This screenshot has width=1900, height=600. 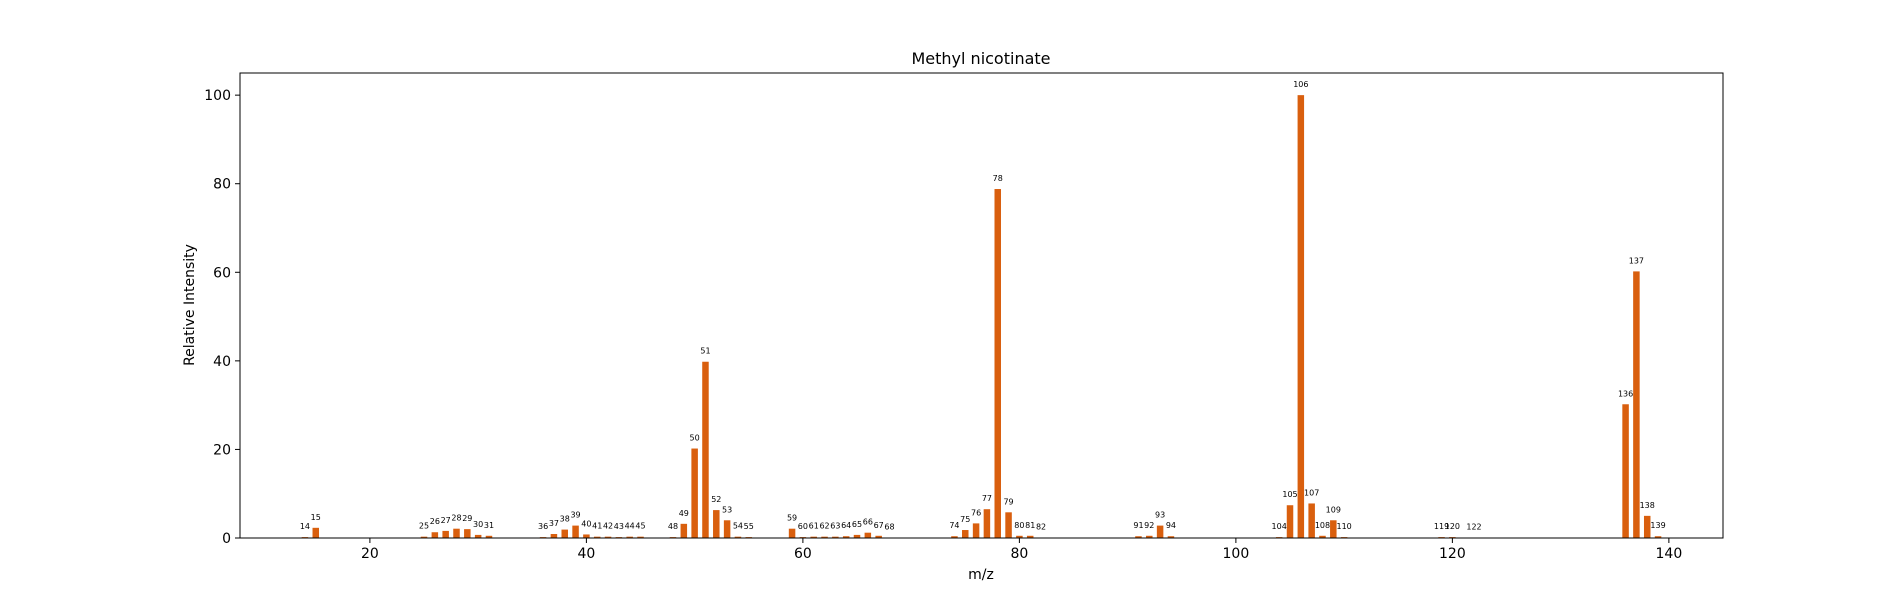 What do you see at coordinates (575, 515) in the screenshot?
I see `bar-label-mz-39: 39` at bounding box center [575, 515].